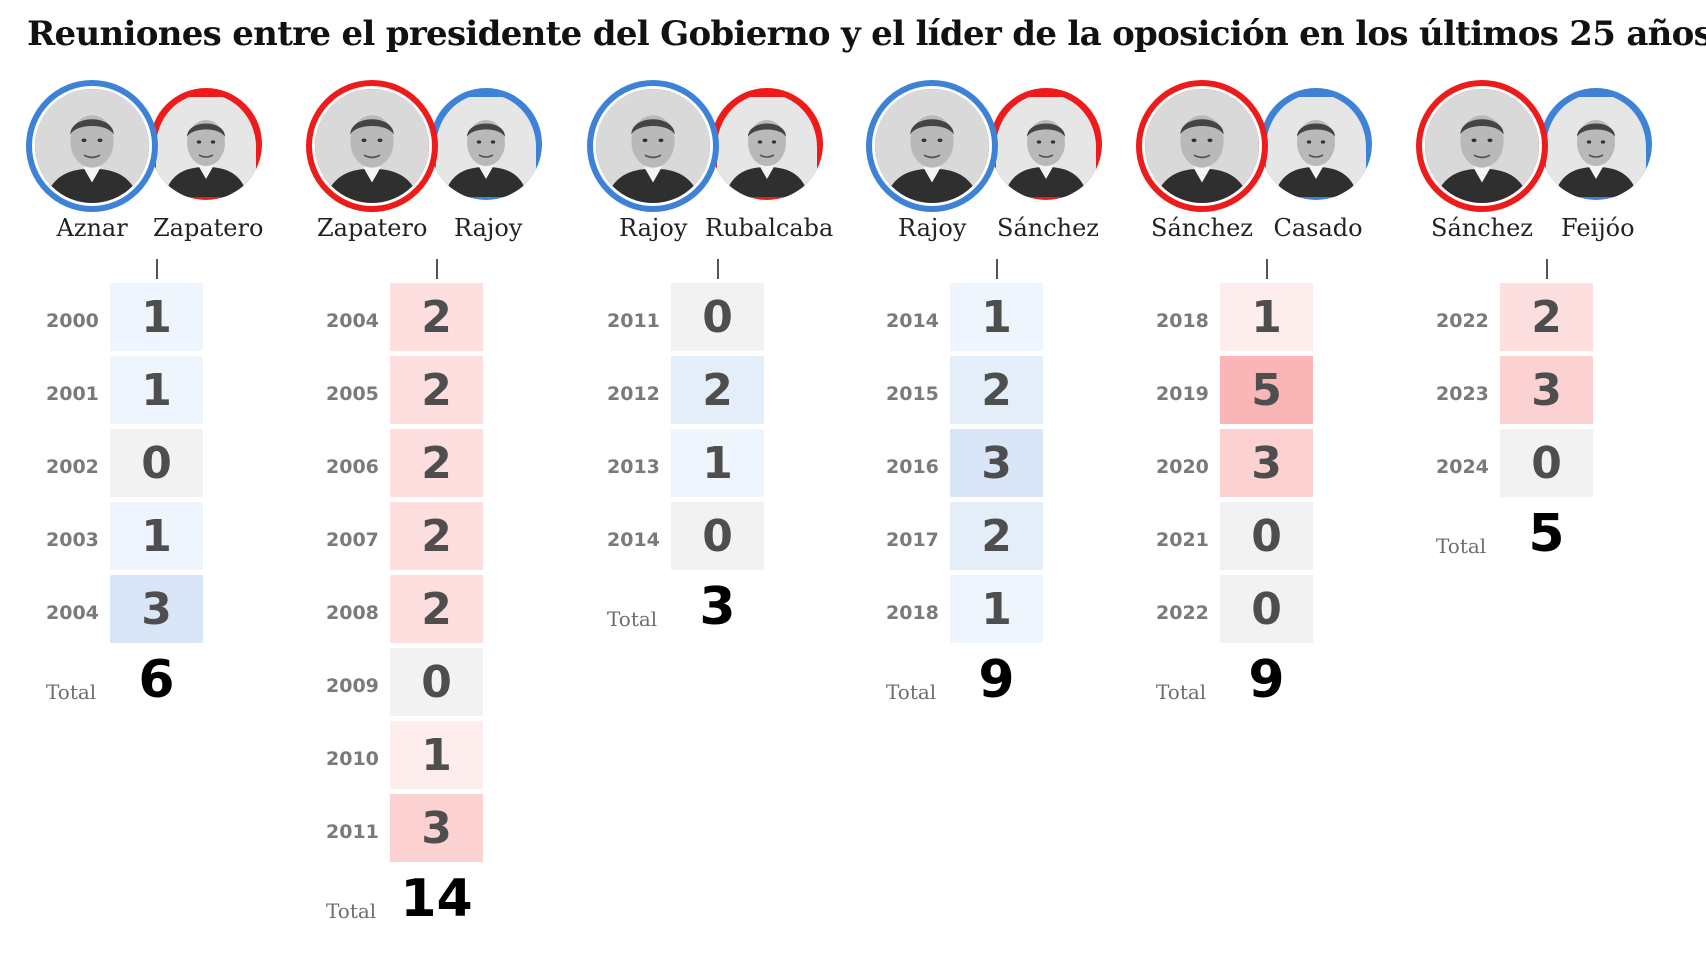  Describe the element at coordinates (633, 394) in the screenshot. I see `year-label: 2012` at that location.